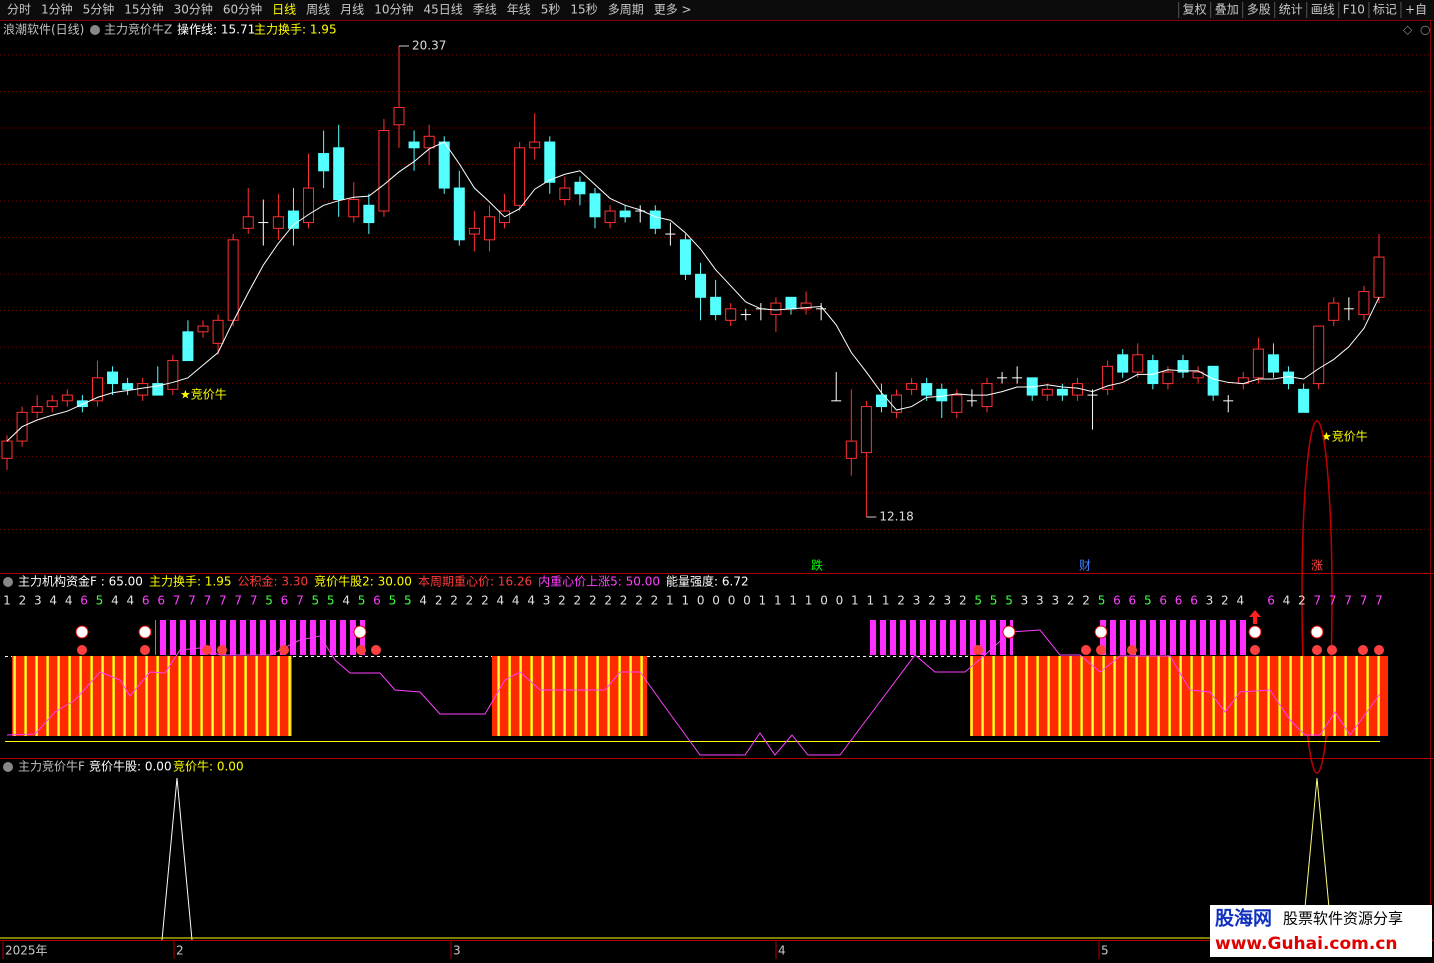 This screenshot has height=963, width=1434. Describe the element at coordinates (1317, 565) in the screenshot. I see `marker: 涨` at that location.